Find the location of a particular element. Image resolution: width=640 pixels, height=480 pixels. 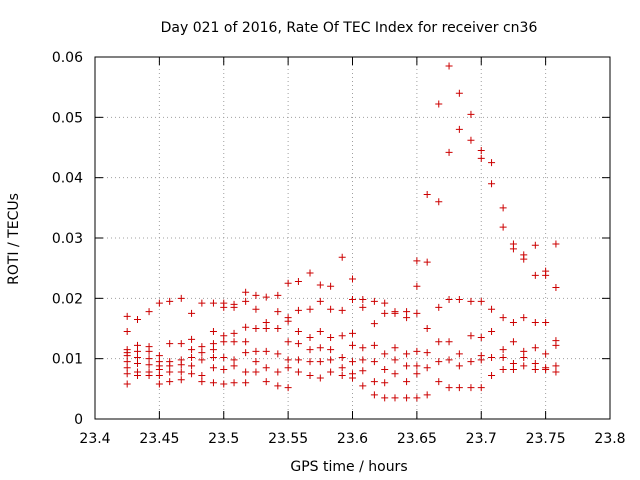

x-axis-label: GPS time / hours is located at coordinates (348, 467).